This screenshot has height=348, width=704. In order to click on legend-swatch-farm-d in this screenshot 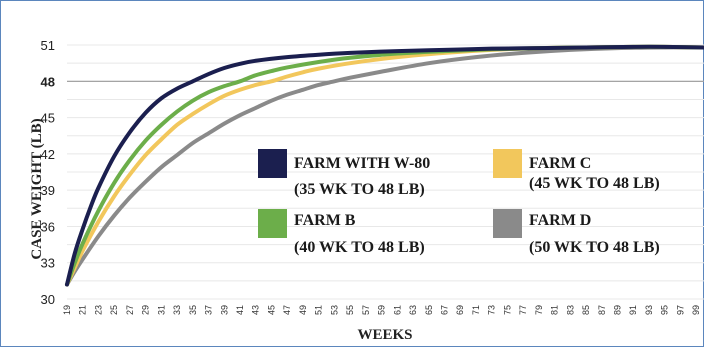, I will do `click(507, 223)`.